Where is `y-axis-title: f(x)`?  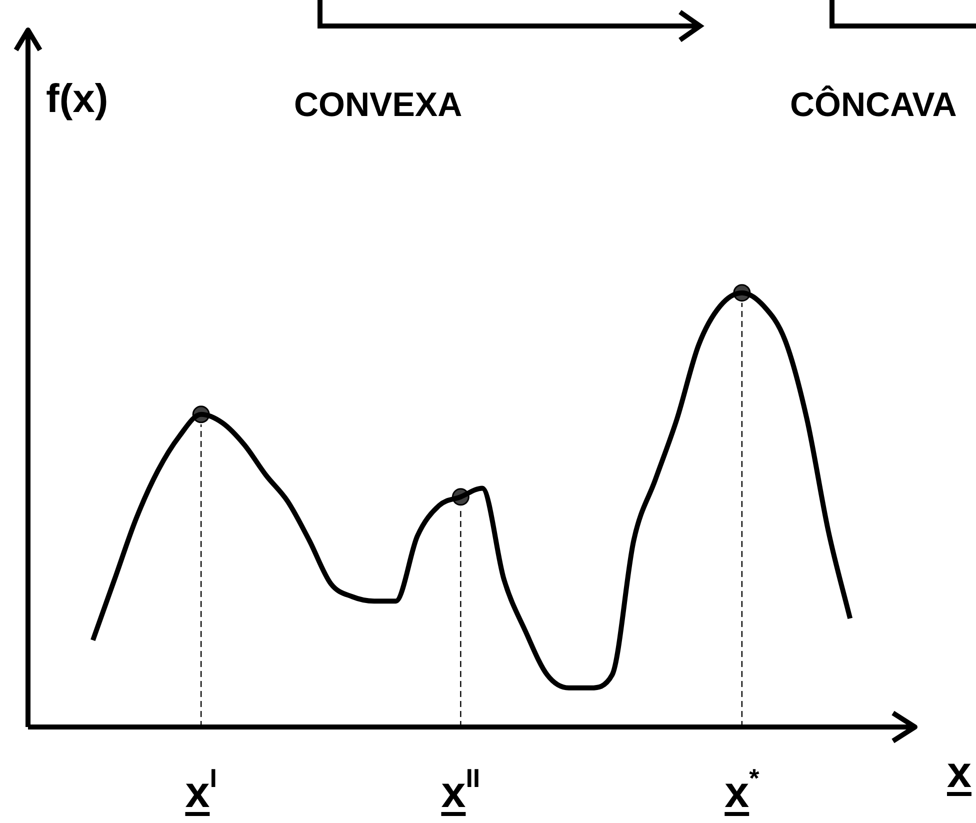
y-axis-title: f(x) is located at coordinates (77, 99).